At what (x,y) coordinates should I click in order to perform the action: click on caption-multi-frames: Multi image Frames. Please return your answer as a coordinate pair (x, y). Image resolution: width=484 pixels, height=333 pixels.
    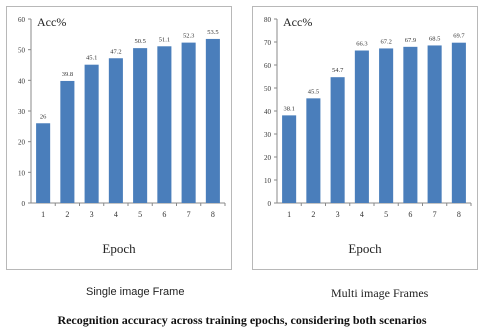
    Looking at the image, I should click on (380, 293).